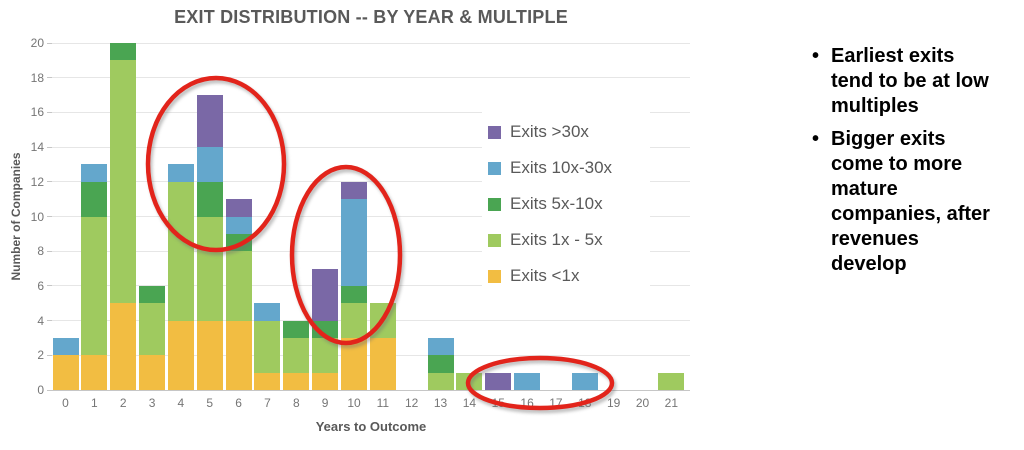  Describe the element at coordinates (40, 285) in the screenshot. I see `y-tick-label: 6` at that location.